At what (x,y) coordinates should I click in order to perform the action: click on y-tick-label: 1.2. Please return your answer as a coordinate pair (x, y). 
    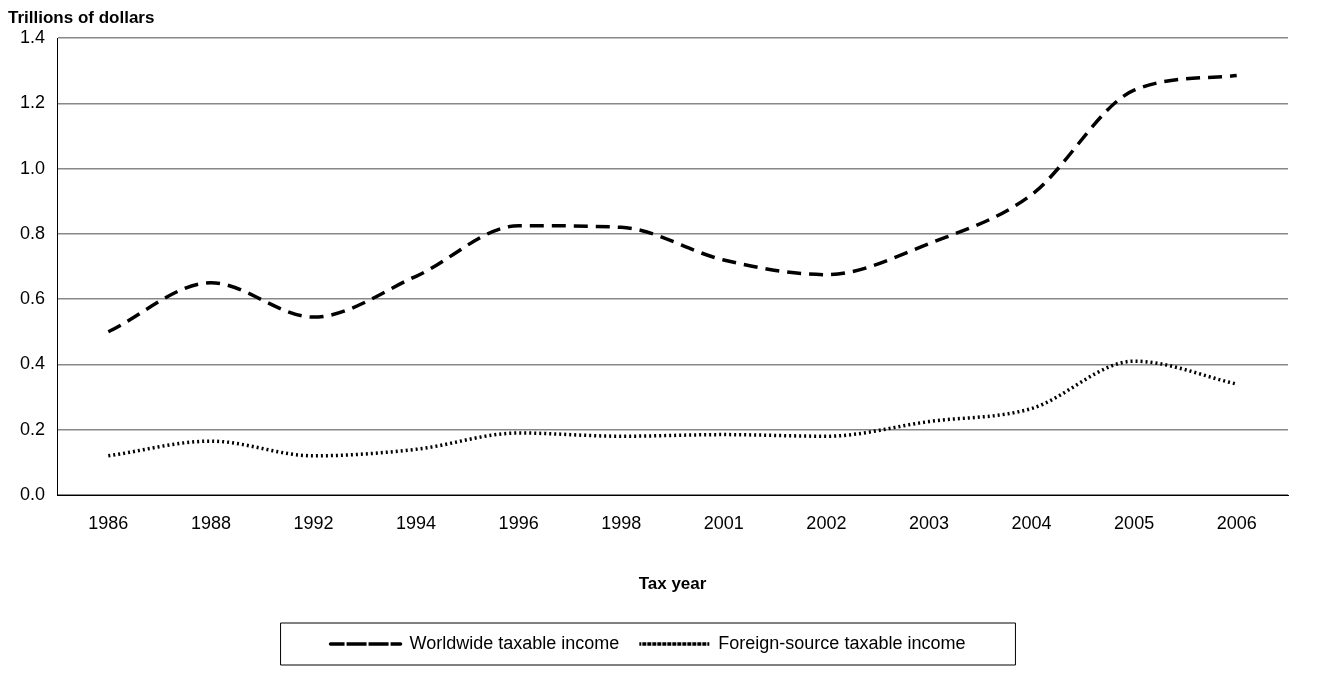
    Looking at the image, I should click on (32, 102).